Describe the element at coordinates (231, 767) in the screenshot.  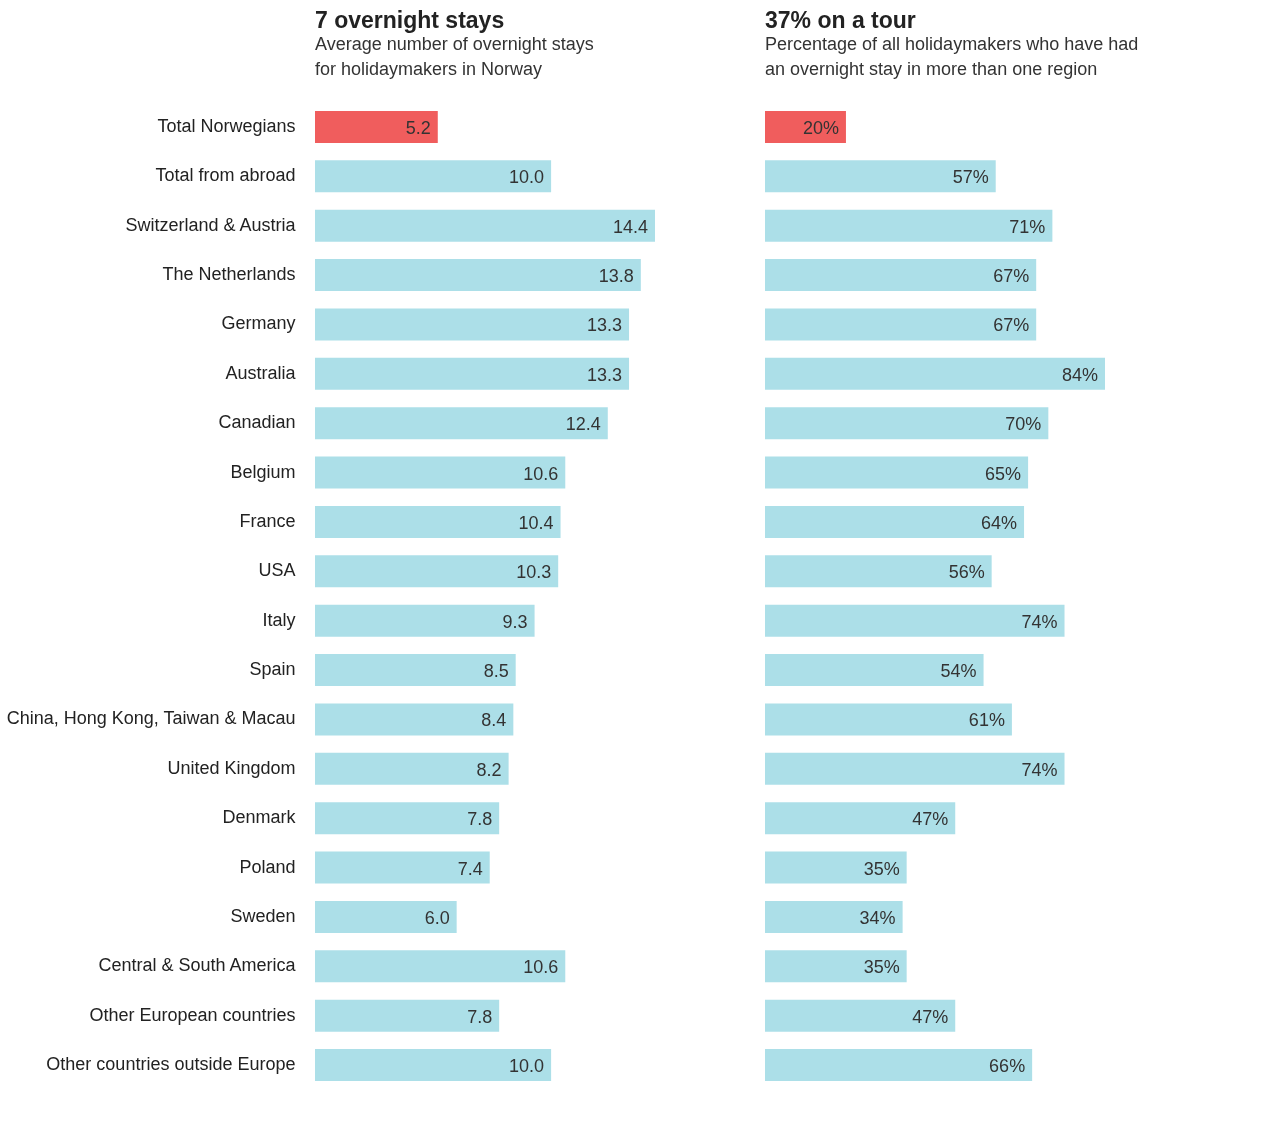
I see `y-tick-label: United Kingdom` at that location.